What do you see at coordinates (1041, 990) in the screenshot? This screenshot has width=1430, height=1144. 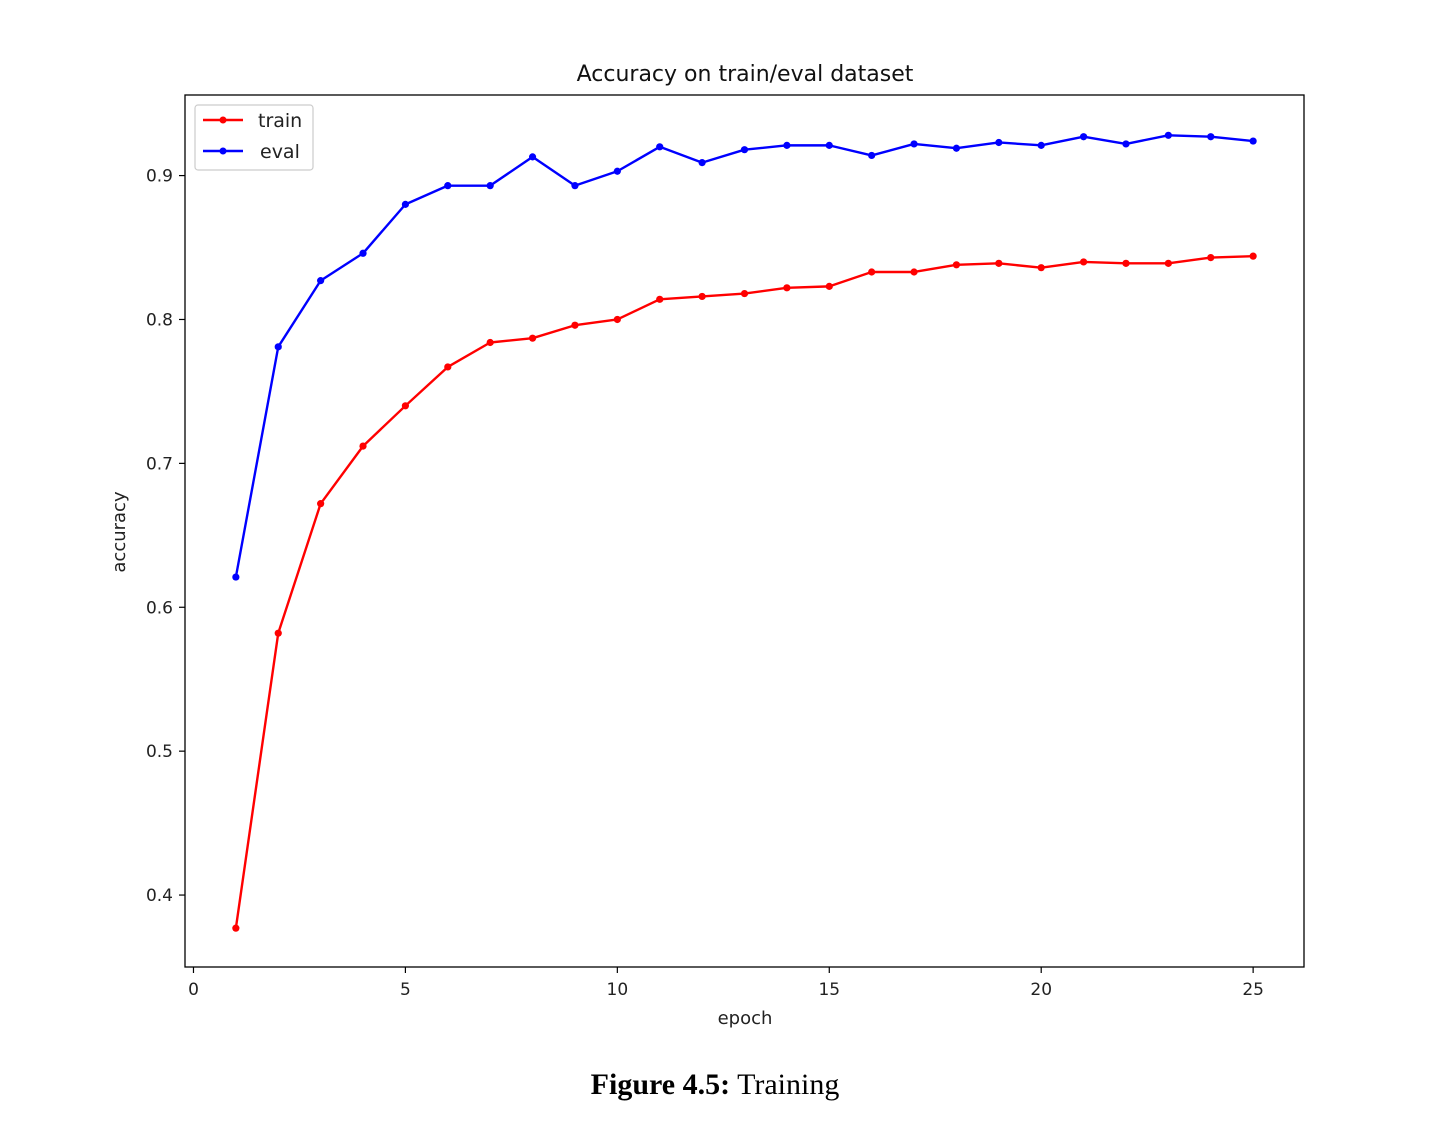 I see `x-tick-label: 20` at bounding box center [1041, 990].